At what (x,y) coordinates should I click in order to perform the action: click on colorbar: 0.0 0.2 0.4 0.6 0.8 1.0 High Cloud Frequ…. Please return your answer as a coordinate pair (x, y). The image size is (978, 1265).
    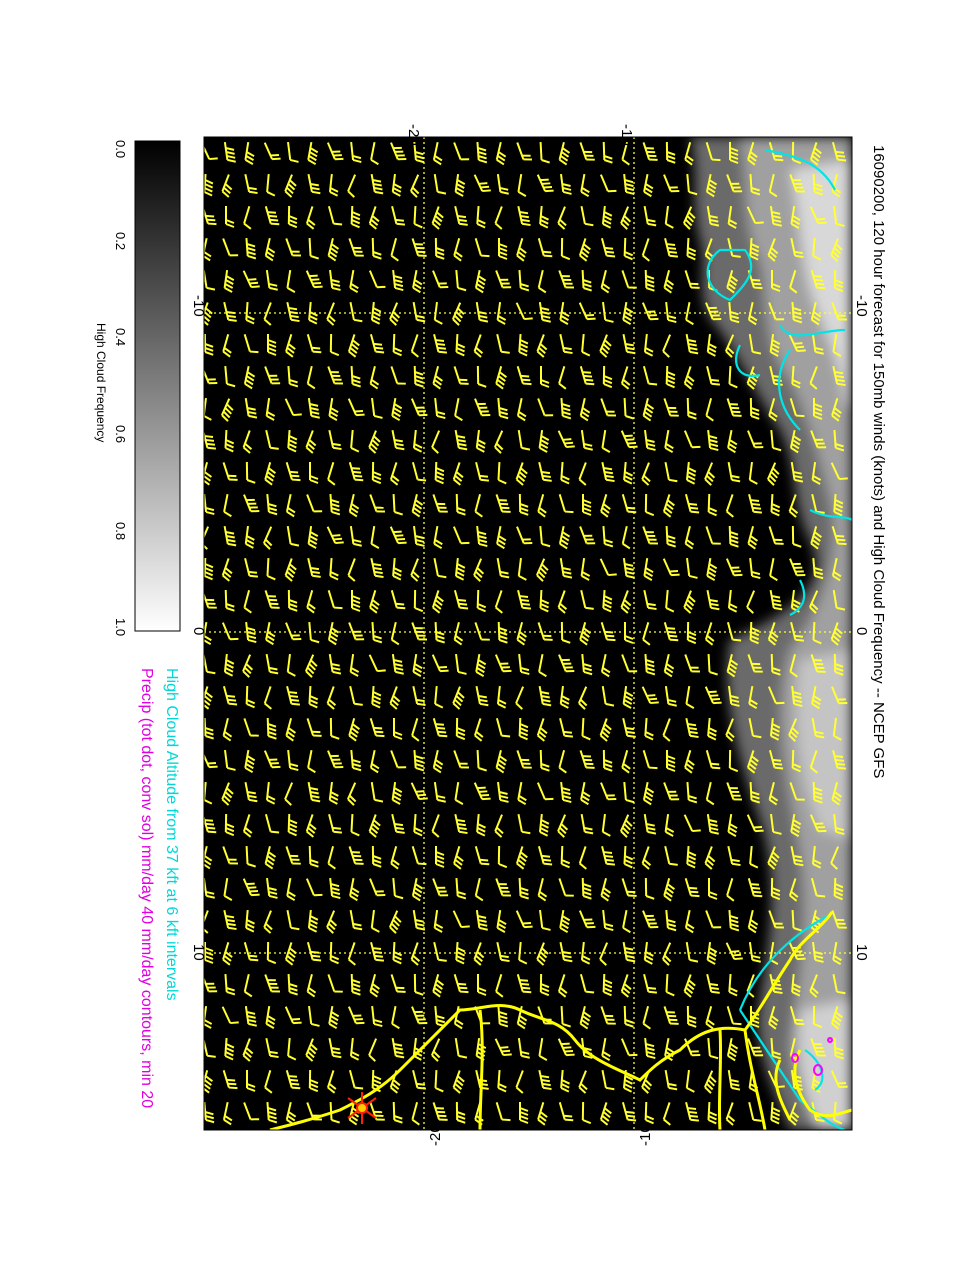
    Looking at the image, I should click on (137, 388).